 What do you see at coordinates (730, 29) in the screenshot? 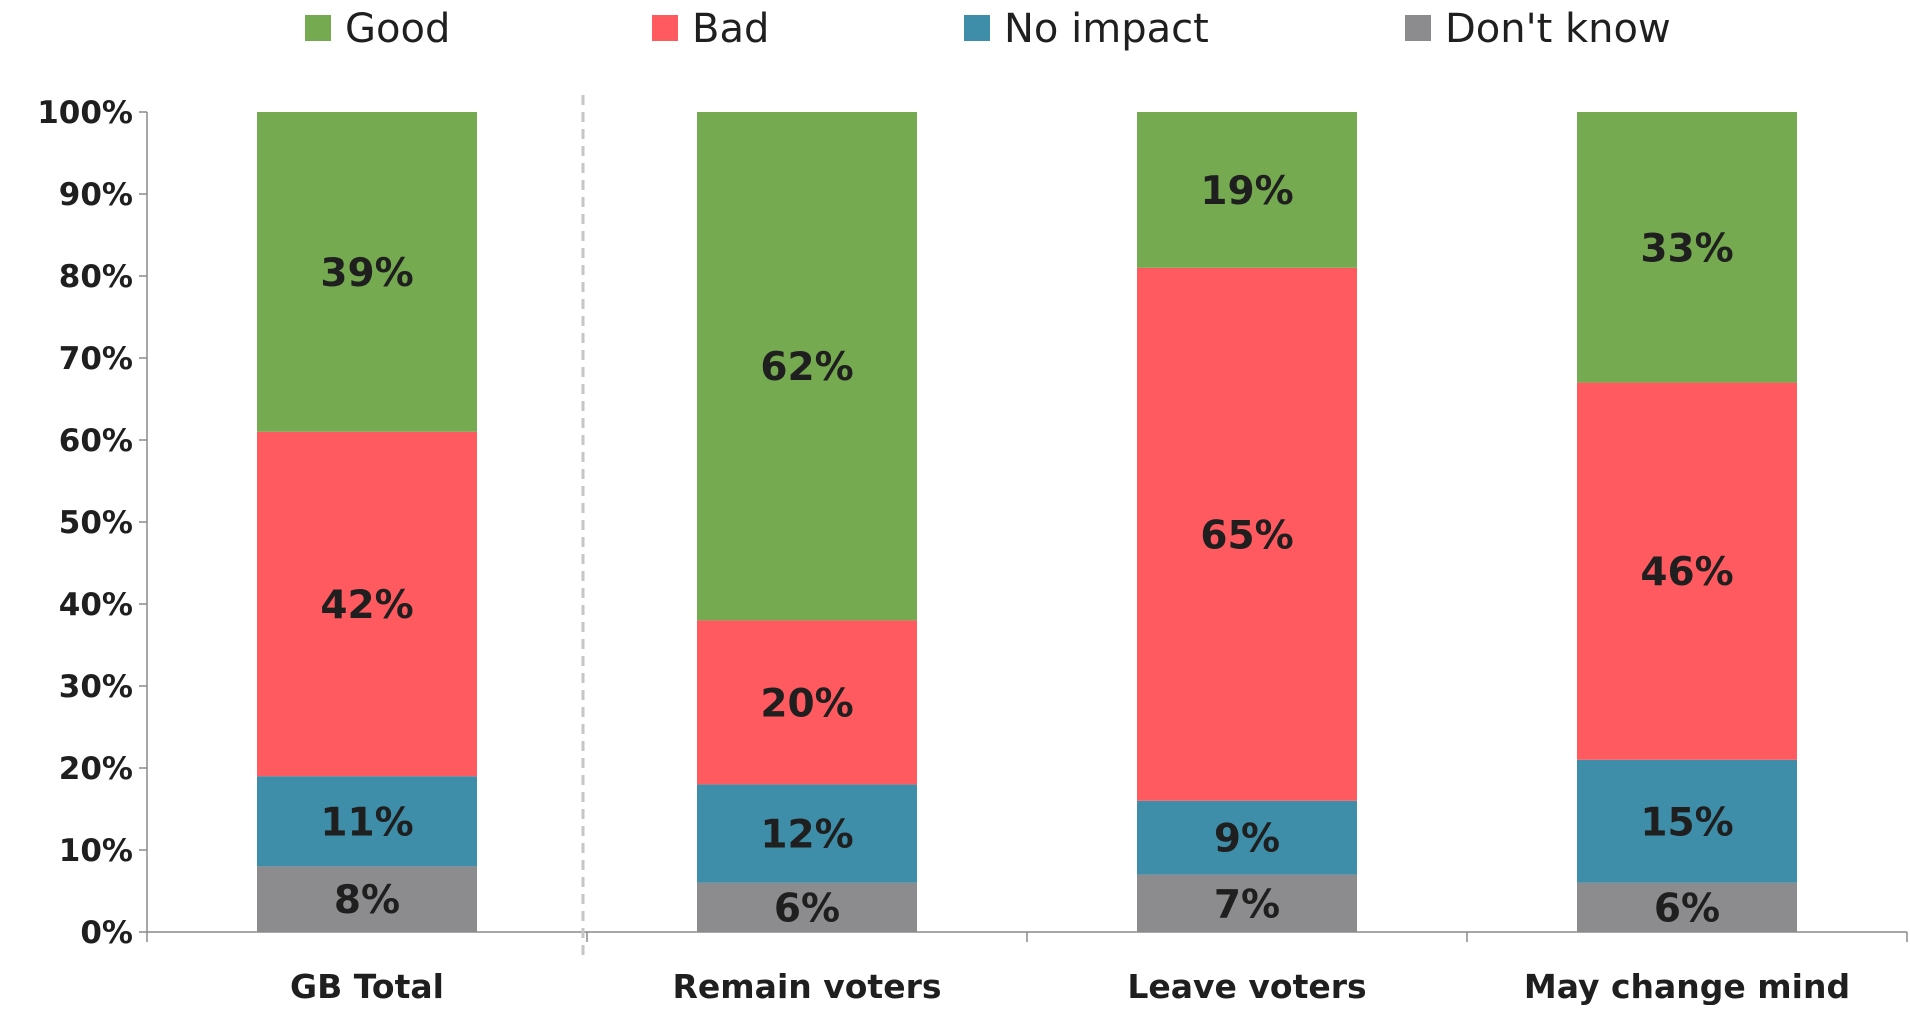
I see `legend-label-bad: Bad` at bounding box center [730, 29].